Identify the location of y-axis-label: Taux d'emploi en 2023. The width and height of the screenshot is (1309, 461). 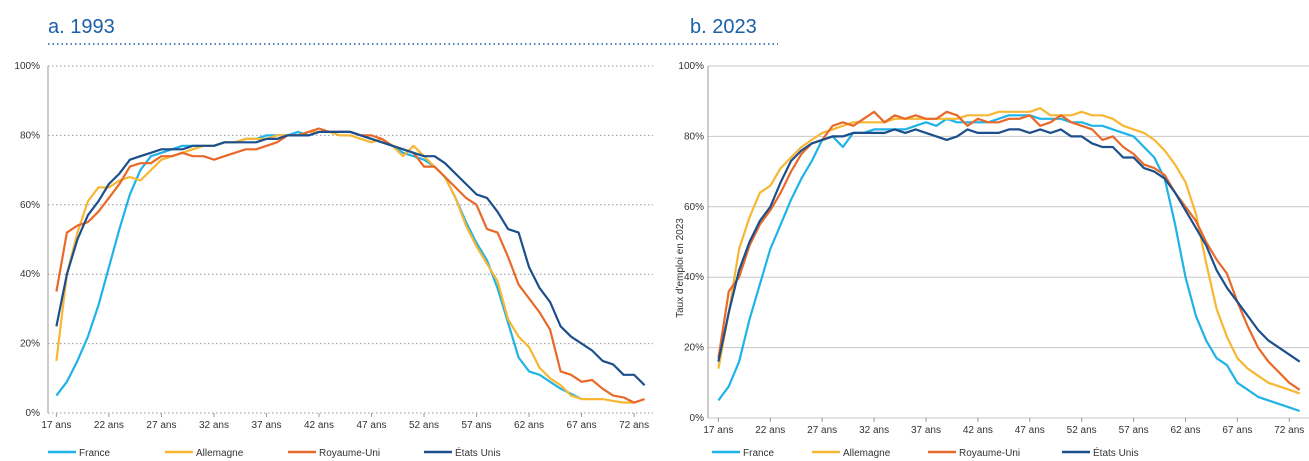
(680, 268).